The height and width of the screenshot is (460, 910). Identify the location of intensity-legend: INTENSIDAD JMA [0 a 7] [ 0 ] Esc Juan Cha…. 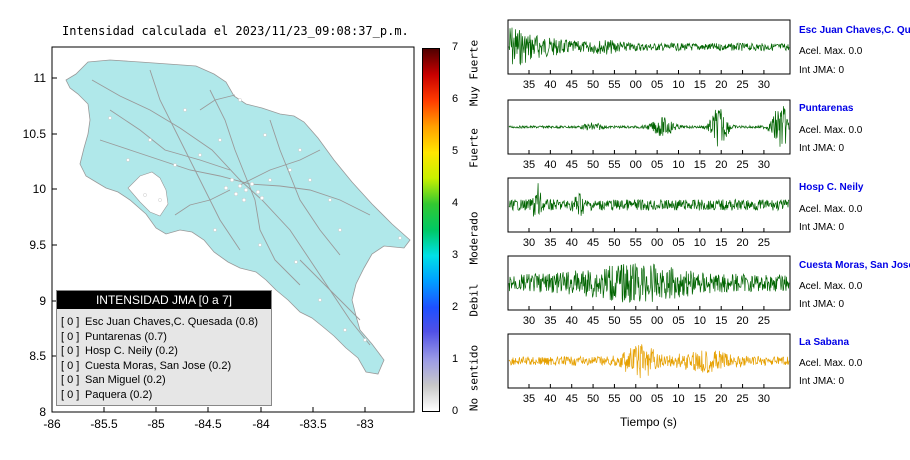
(164, 348).